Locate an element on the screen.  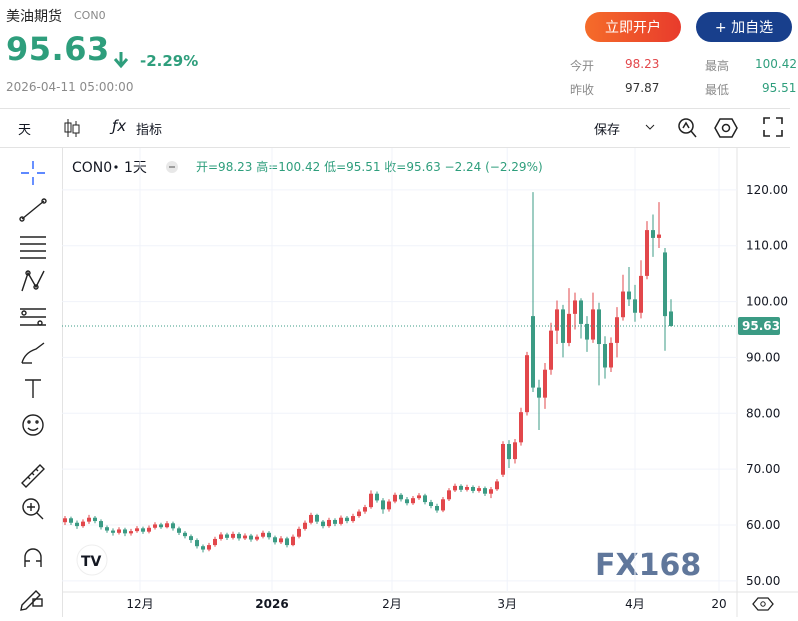
stat-label: 最高 is located at coordinates (717, 66).